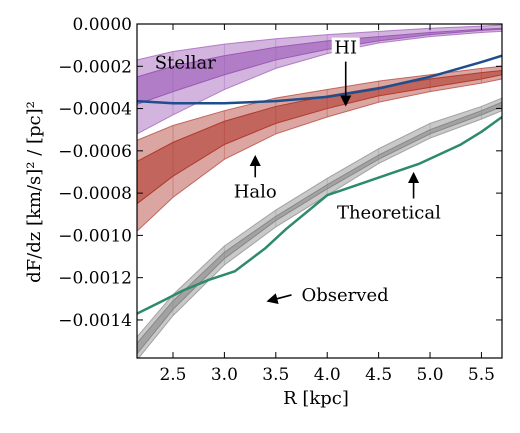 The width and height of the screenshot is (520, 433). Describe the element at coordinates (255, 191) in the screenshot. I see `annotation-label: Halo` at that location.